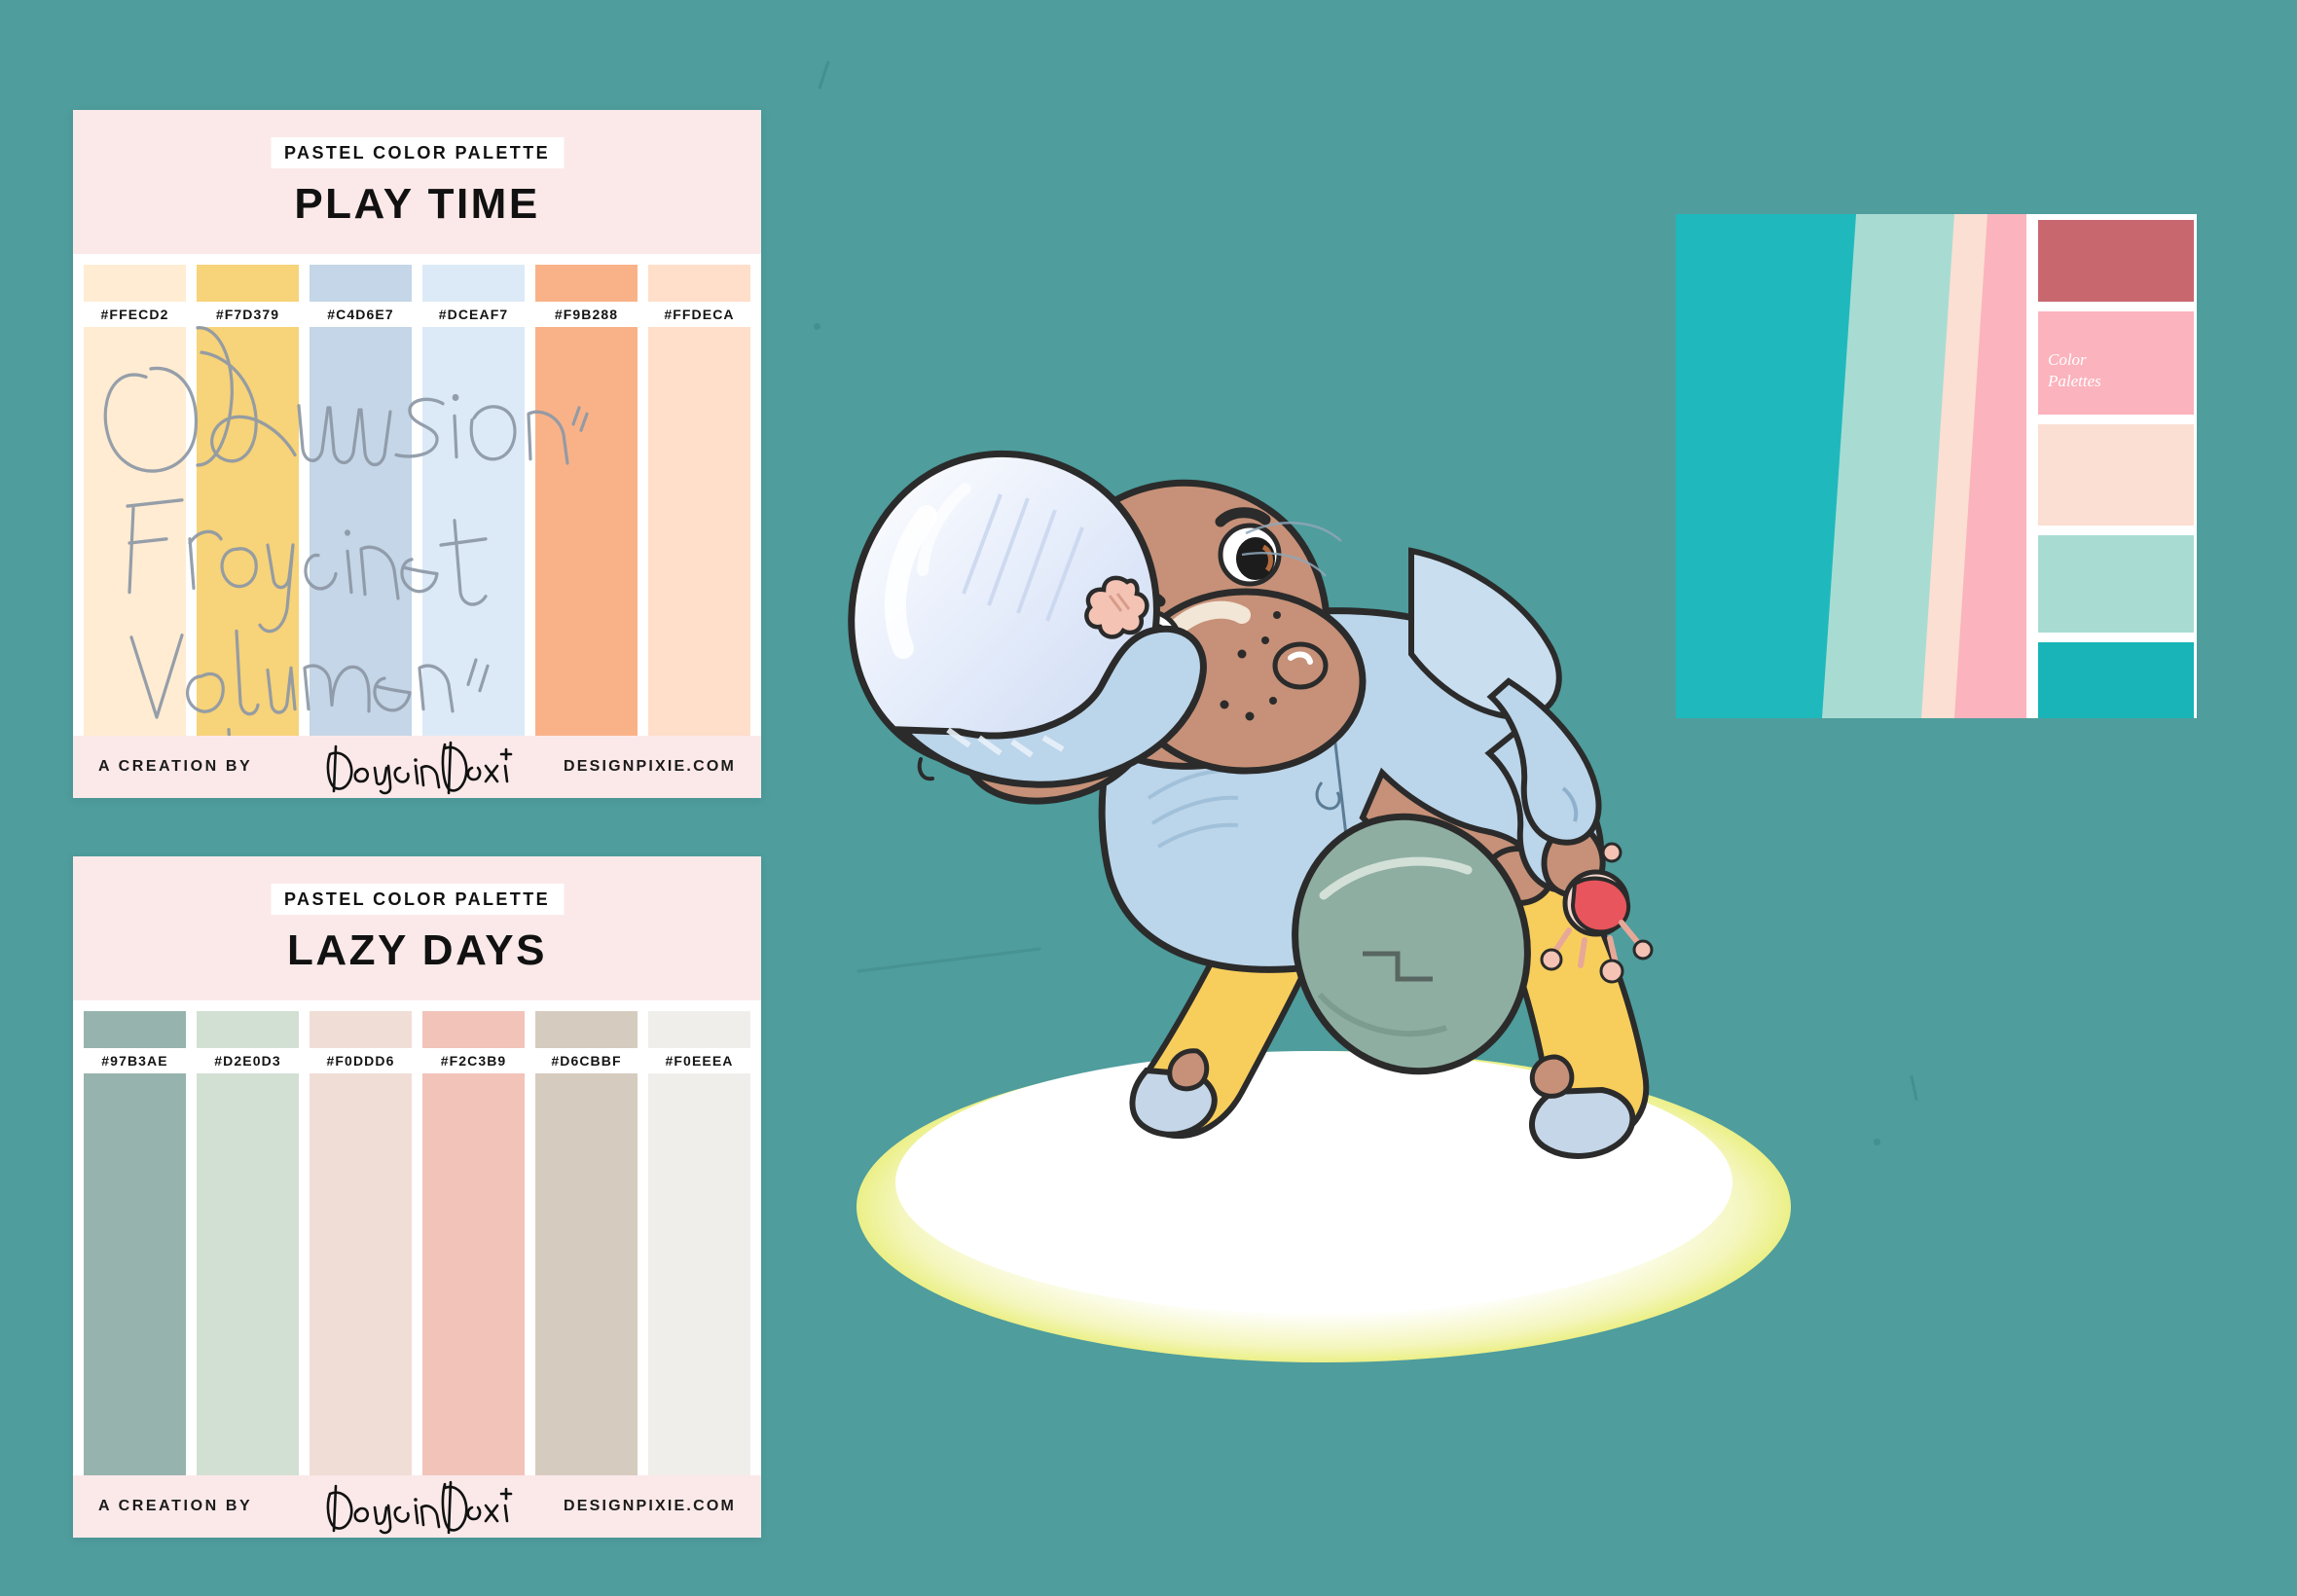 Image resolution: width=2297 pixels, height=1596 pixels. I want to click on swatch-column: #97B3AE, so click(135, 1243).